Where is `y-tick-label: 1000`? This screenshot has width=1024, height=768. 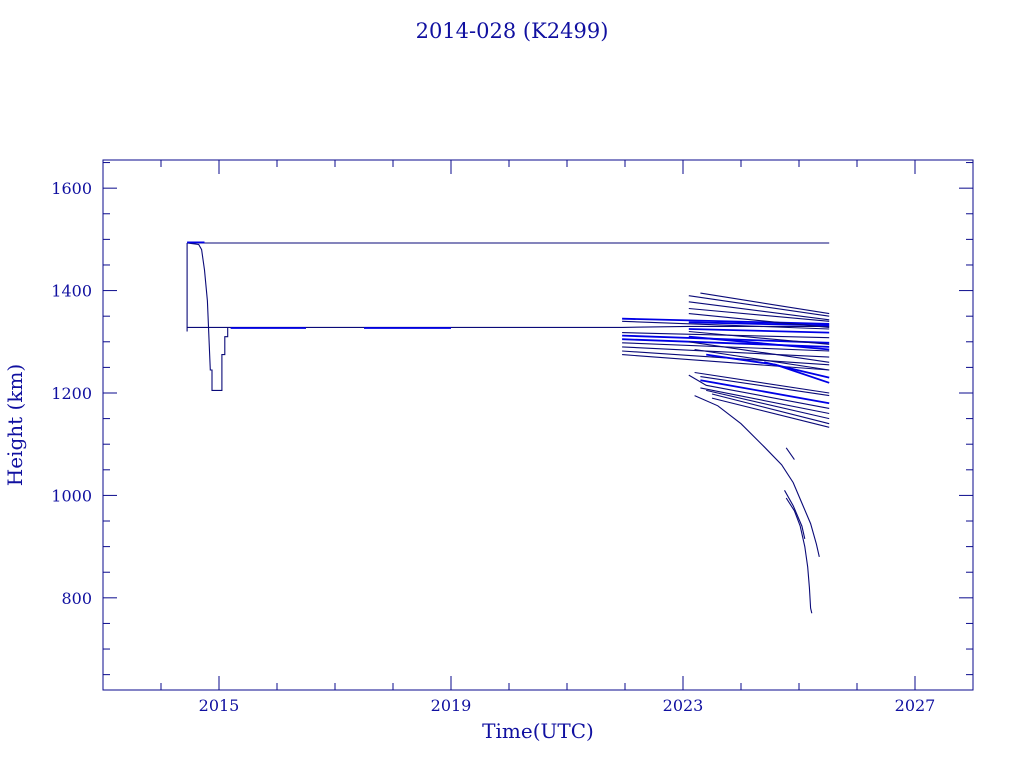 y-tick-label: 1000 is located at coordinates (71, 495).